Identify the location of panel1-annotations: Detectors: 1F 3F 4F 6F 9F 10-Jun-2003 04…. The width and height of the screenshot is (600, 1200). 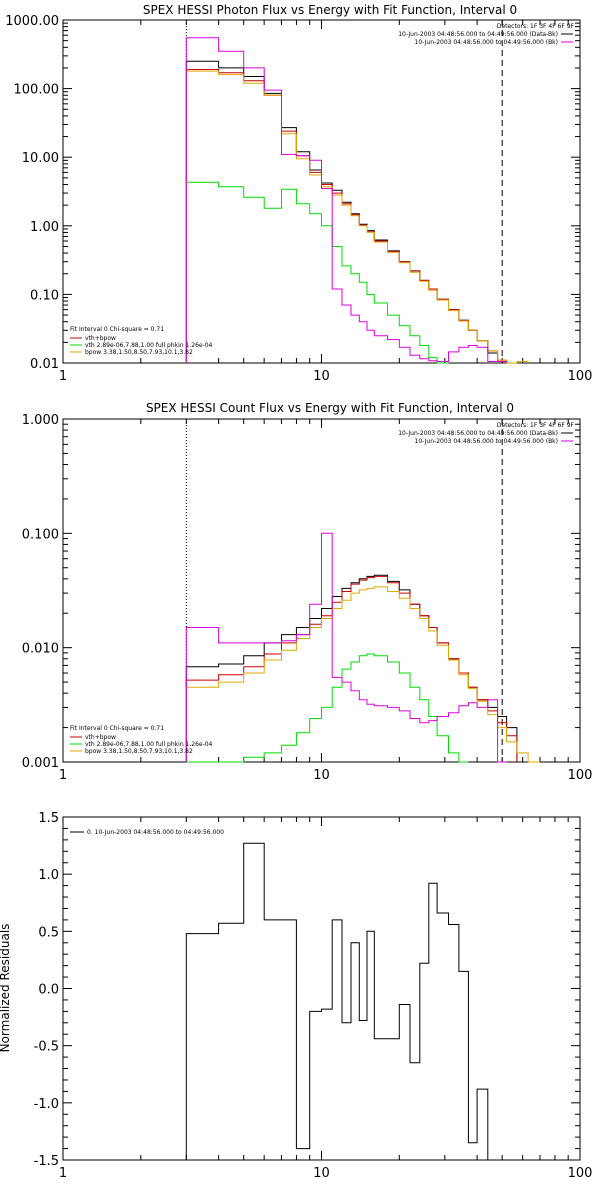
(486, 34).